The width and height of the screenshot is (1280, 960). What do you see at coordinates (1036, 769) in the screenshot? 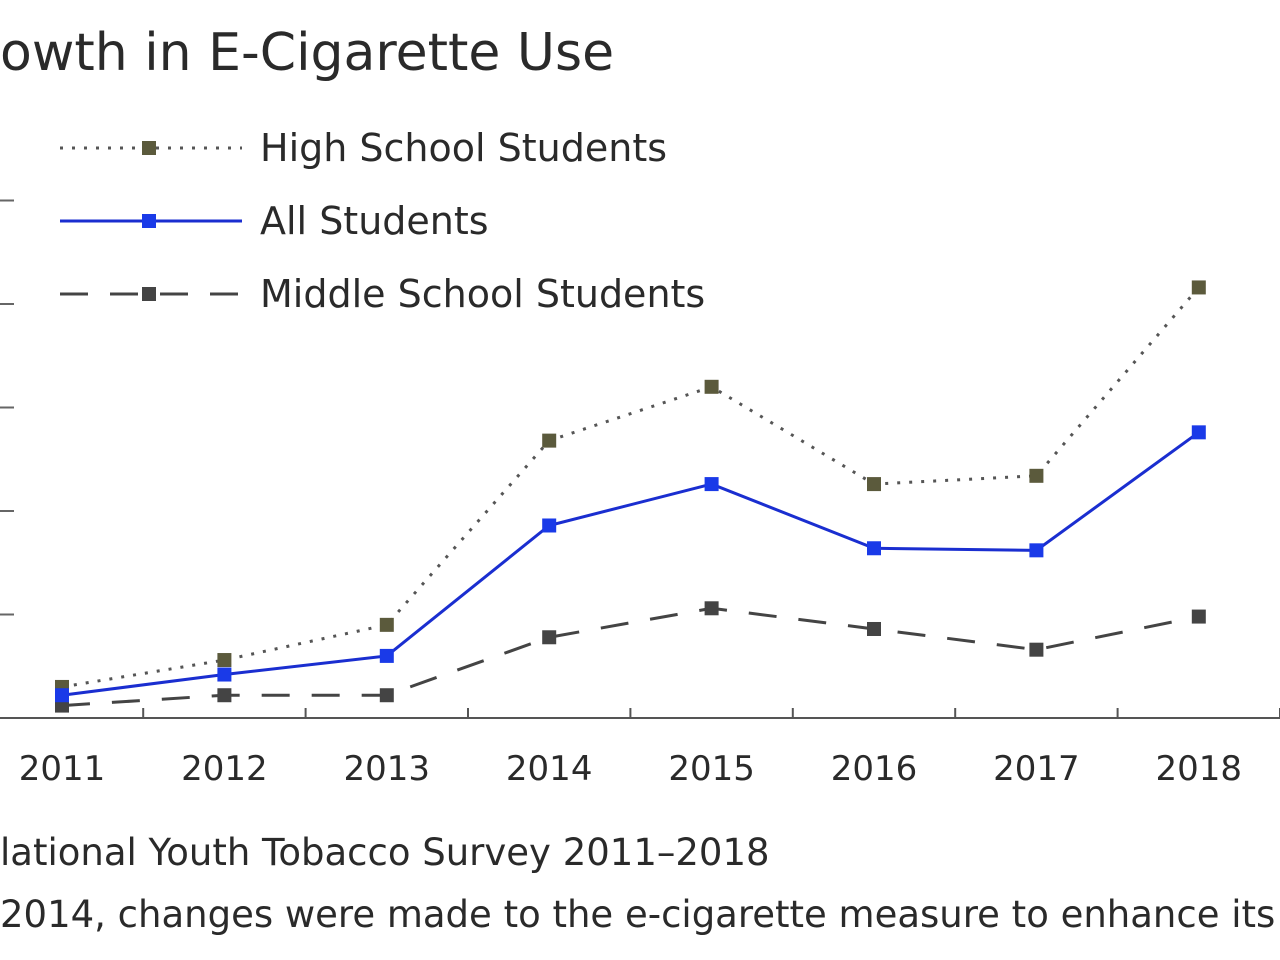
I see `x-tick-label: 2017` at bounding box center [1036, 769].